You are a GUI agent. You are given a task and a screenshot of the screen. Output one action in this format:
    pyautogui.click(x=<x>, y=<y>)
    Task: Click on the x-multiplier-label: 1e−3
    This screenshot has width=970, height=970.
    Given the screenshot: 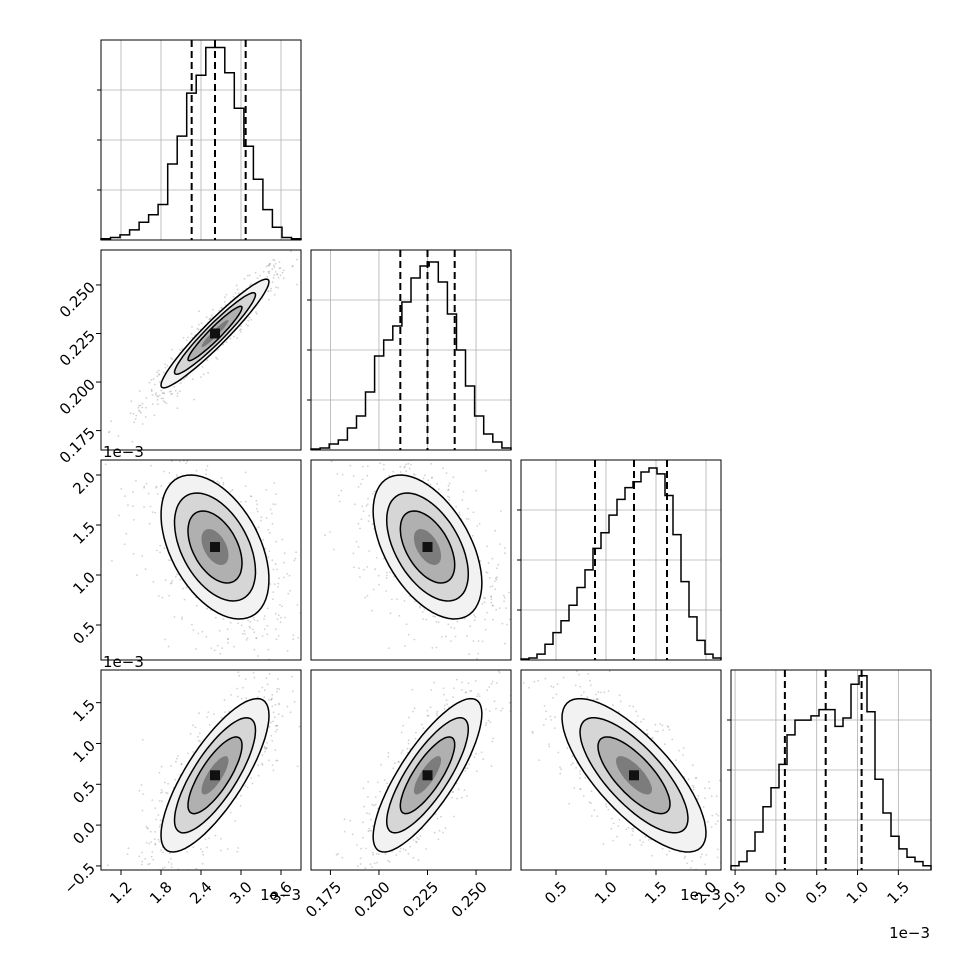 What is the action you would take?
    pyautogui.click(x=909, y=933)
    